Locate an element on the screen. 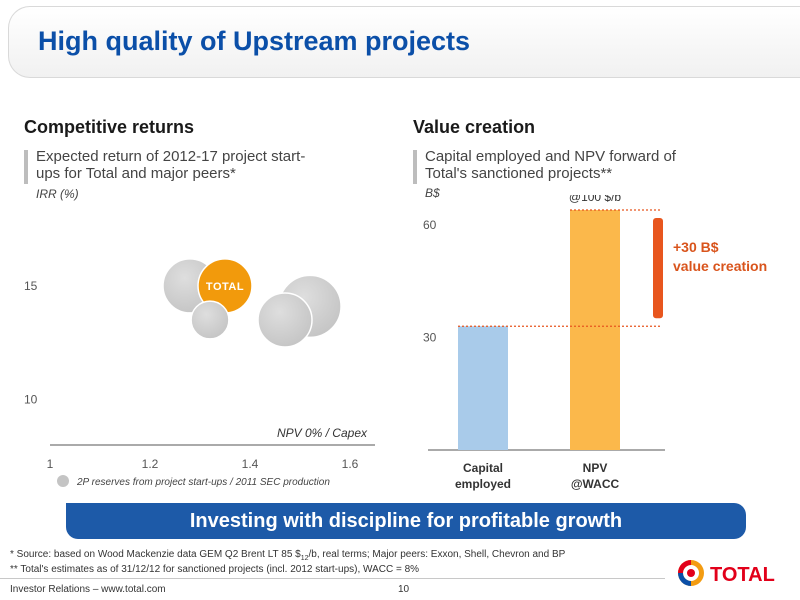  bar-npv-wacc is located at coordinates (595, 330).